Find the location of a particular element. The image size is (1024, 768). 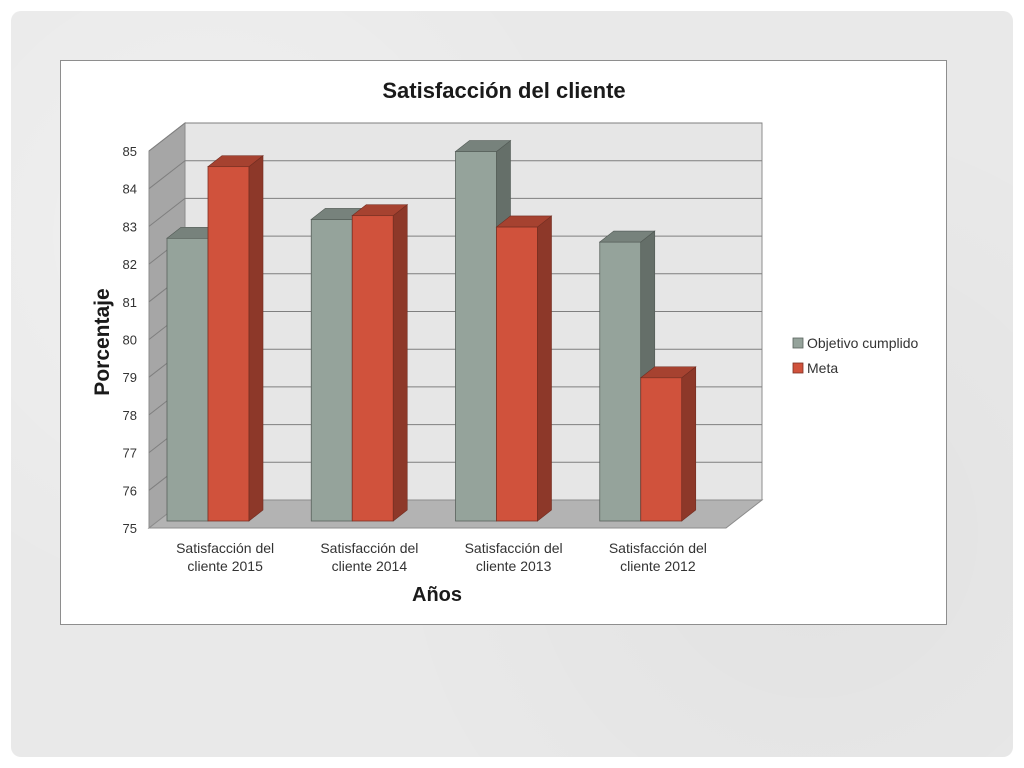

x-tick-label: Satisfacción del cliente 2013 is located at coordinates (514, 557).